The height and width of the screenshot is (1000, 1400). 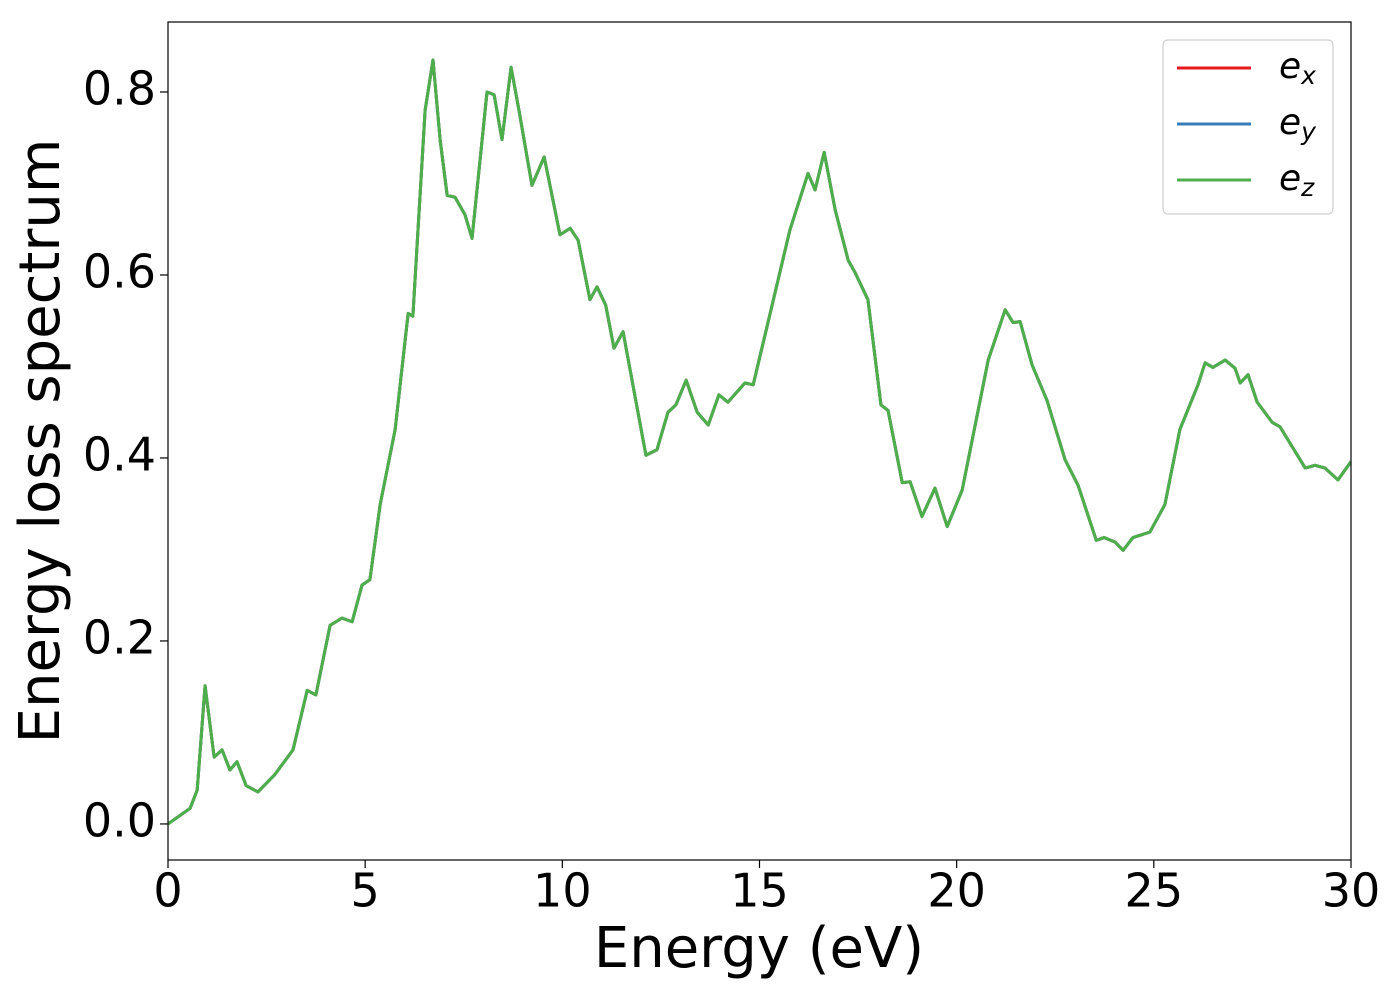 What do you see at coordinates (1154, 891) in the screenshot?
I see `x-tick-label: 25` at bounding box center [1154, 891].